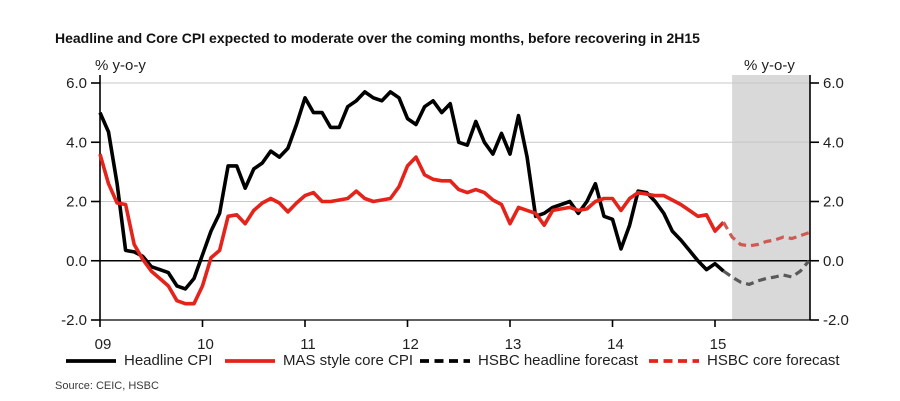 The image size is (900, 401). I want to click on legend-item-headline-cpi: Headline CPI, so click(138, 360).